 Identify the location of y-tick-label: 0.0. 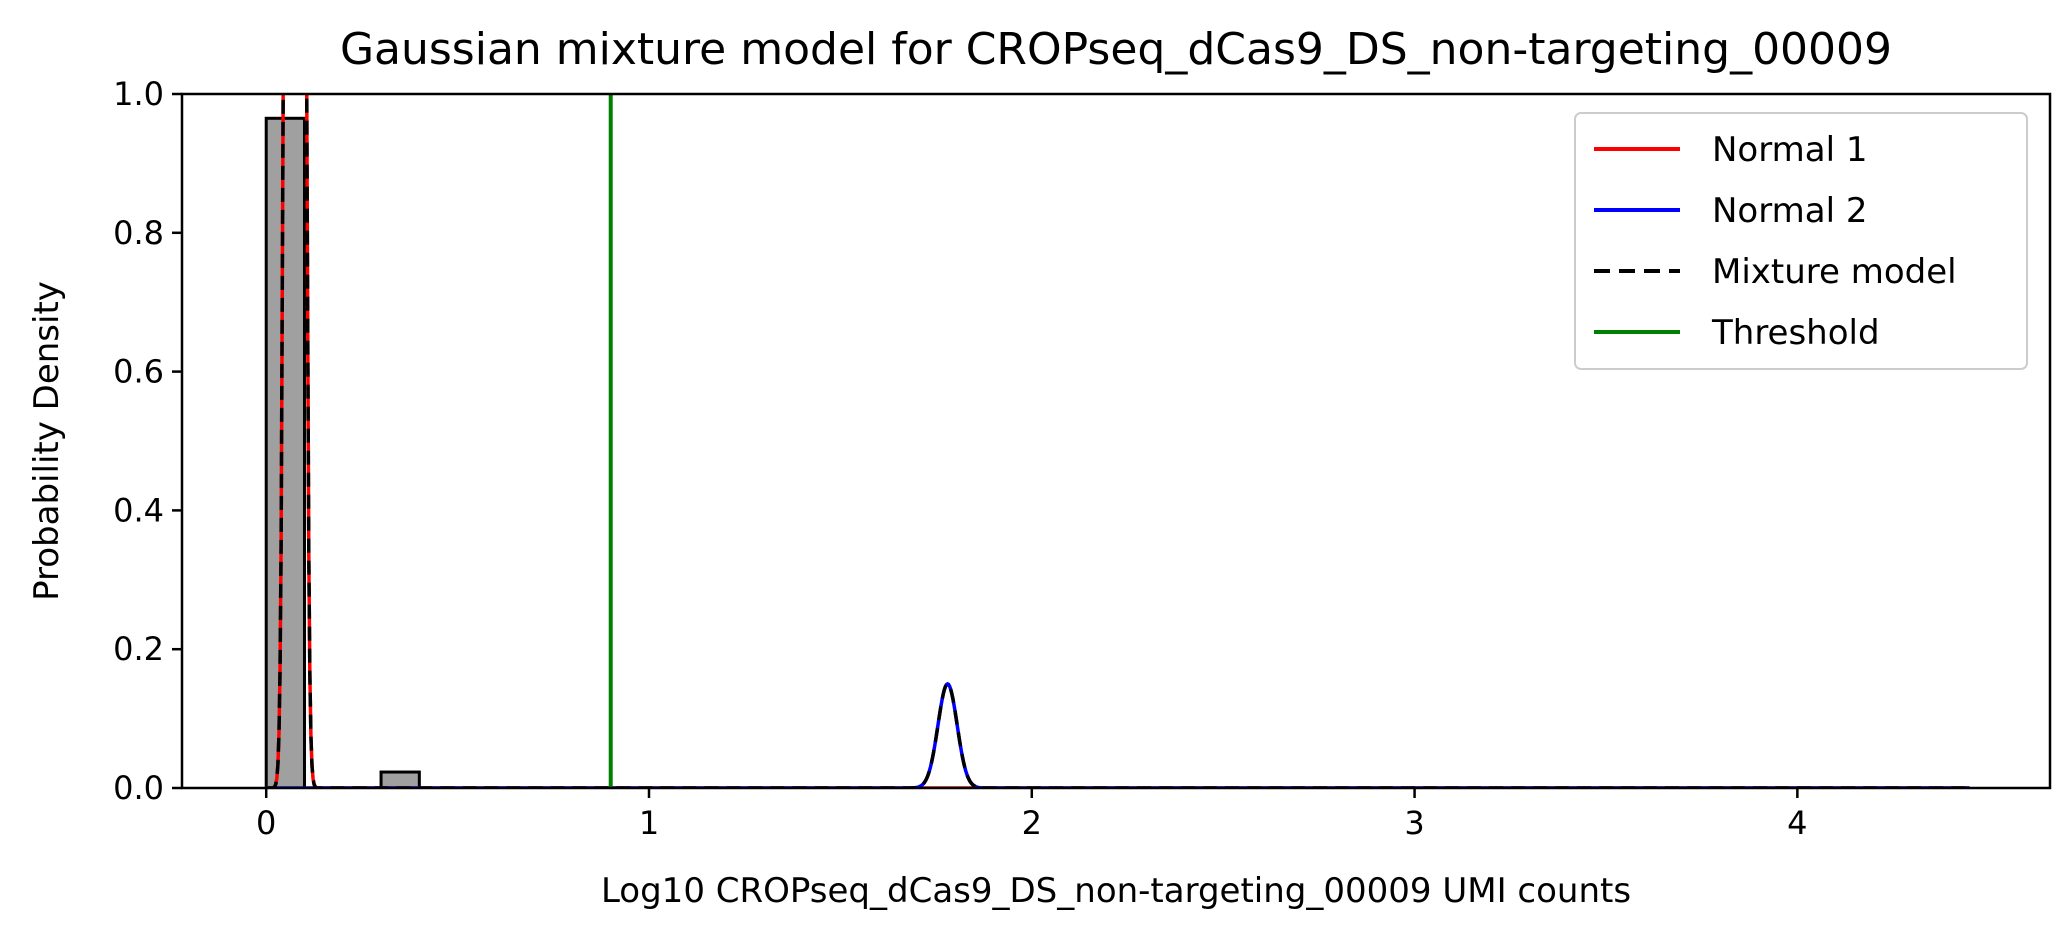
(138, 788).